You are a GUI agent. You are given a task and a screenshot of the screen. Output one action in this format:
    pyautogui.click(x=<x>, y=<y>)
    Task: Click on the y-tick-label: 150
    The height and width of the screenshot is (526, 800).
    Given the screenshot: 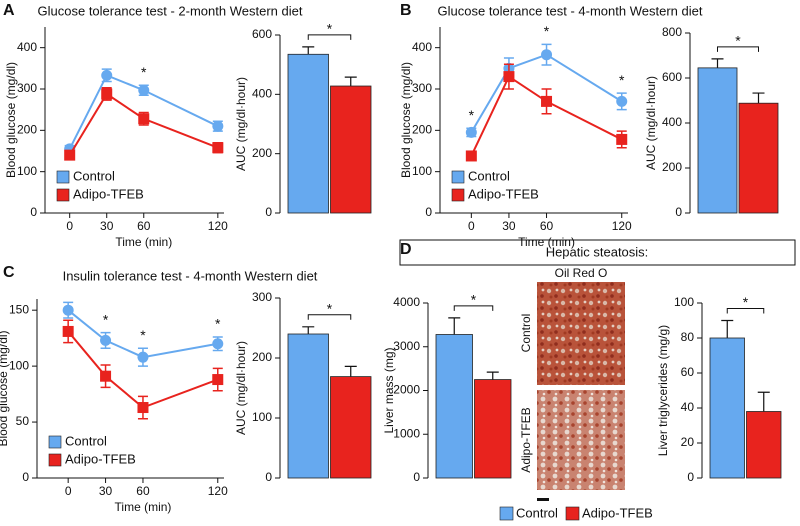 What is the action you would take?
    pyautogui.click(x=19, y=309)
    